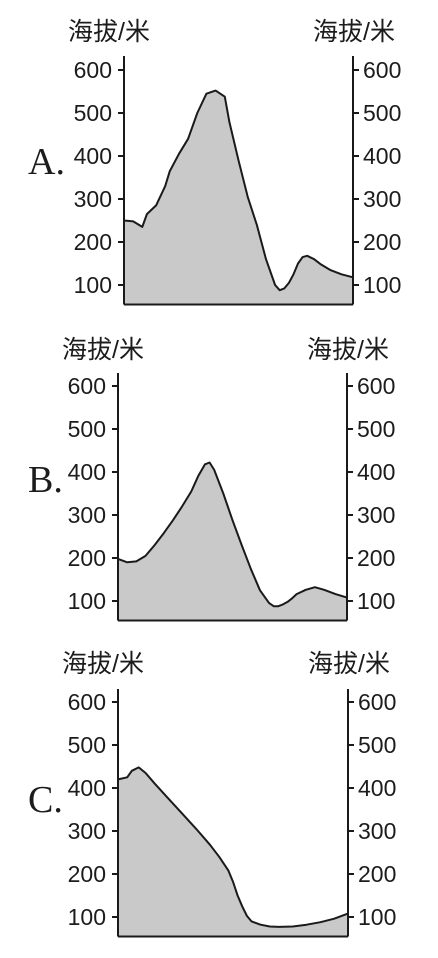  Describe the element at coordinates (45, 480) in the screenshot. I see `option-label: B.` at that location.